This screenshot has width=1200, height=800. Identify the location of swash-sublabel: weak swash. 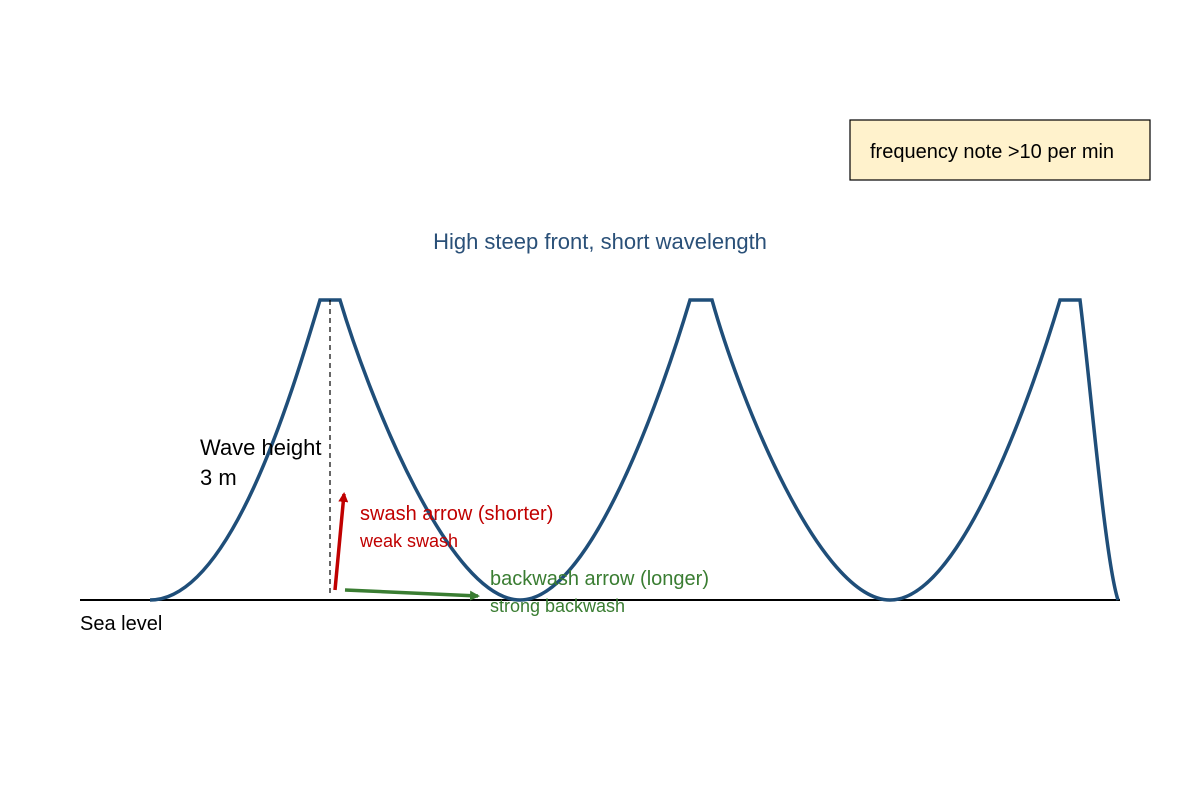
(408, 541).